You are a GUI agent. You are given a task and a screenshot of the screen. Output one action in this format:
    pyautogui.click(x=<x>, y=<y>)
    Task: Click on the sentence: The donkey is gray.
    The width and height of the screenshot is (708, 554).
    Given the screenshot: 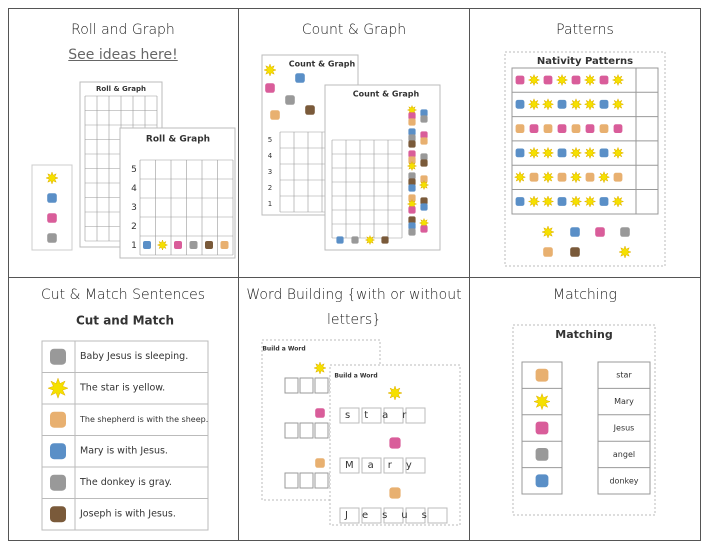 What is the action you would take?
    pyautogui.click(x=125, y=482)
    